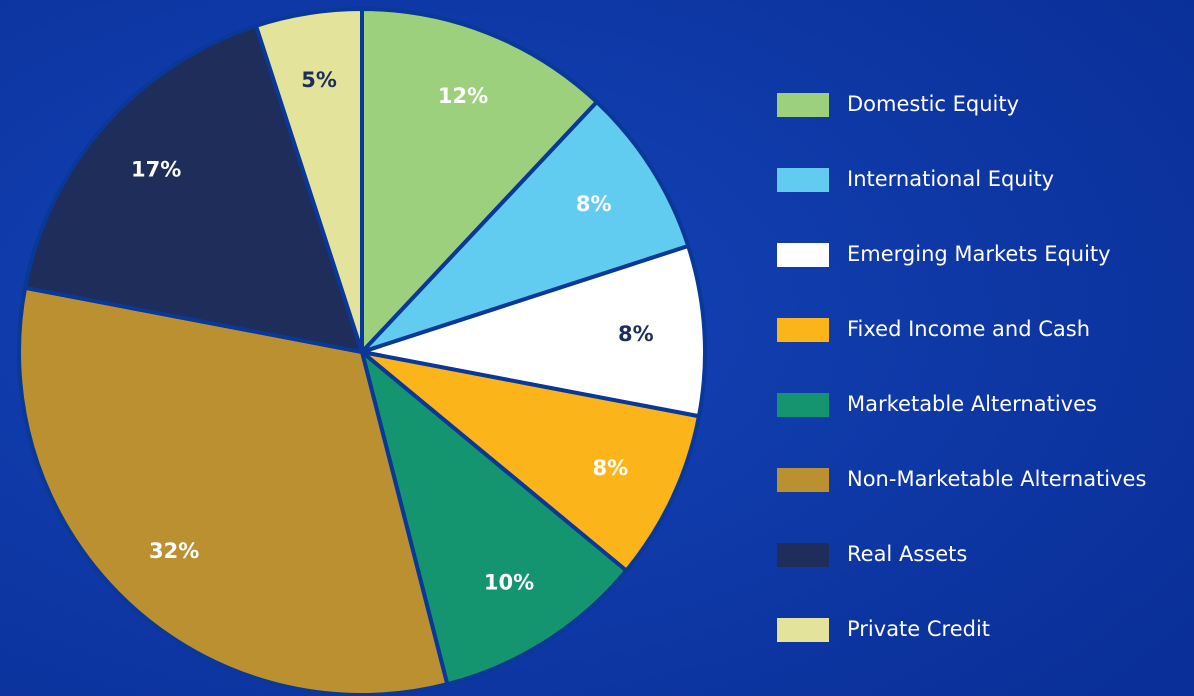 Image resolution: width=1194 pixels, height=696 pixels. Describe the element at coordinates (509, 583) in the screenshot. I see `data-label: 10%` at that location.